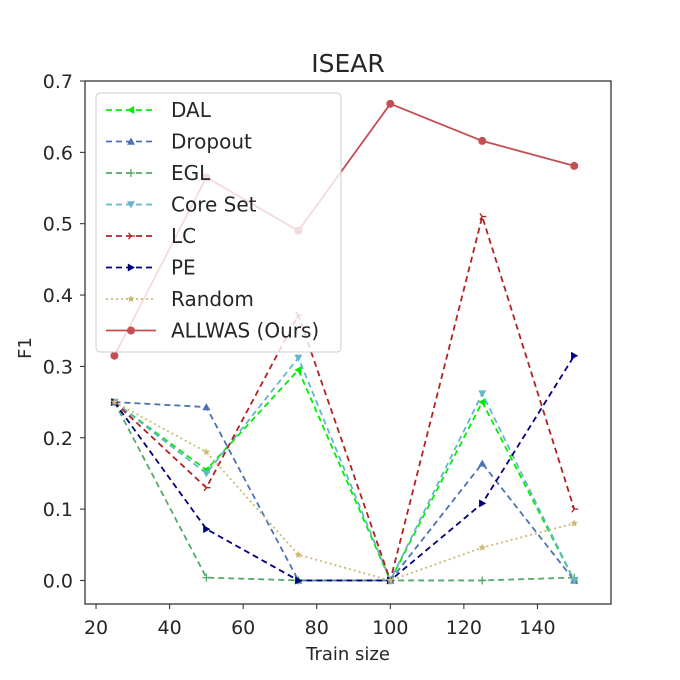  What do you see at coordinates (64, 331) in the screenshot?
I see `y-axis-ticks: 0.0 0.1 0.2 0.3 0.4 0.5 0.6 0.7` at bounding box center [64, 331].